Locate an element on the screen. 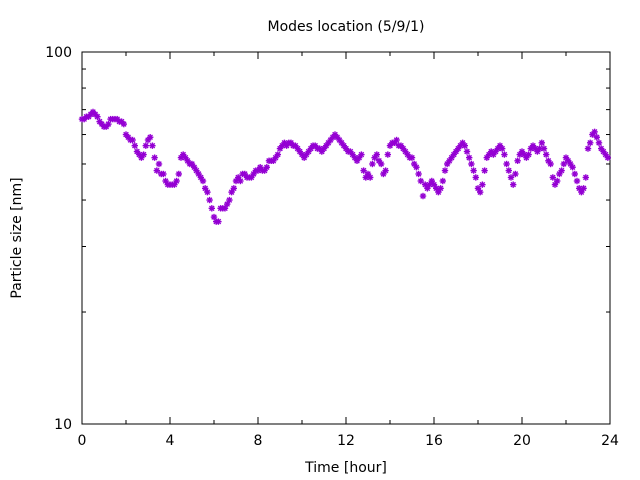 The height and width of the screenshot is (480, 640). x-axis-label: Time [hour] is located at coordinates (345, 468).